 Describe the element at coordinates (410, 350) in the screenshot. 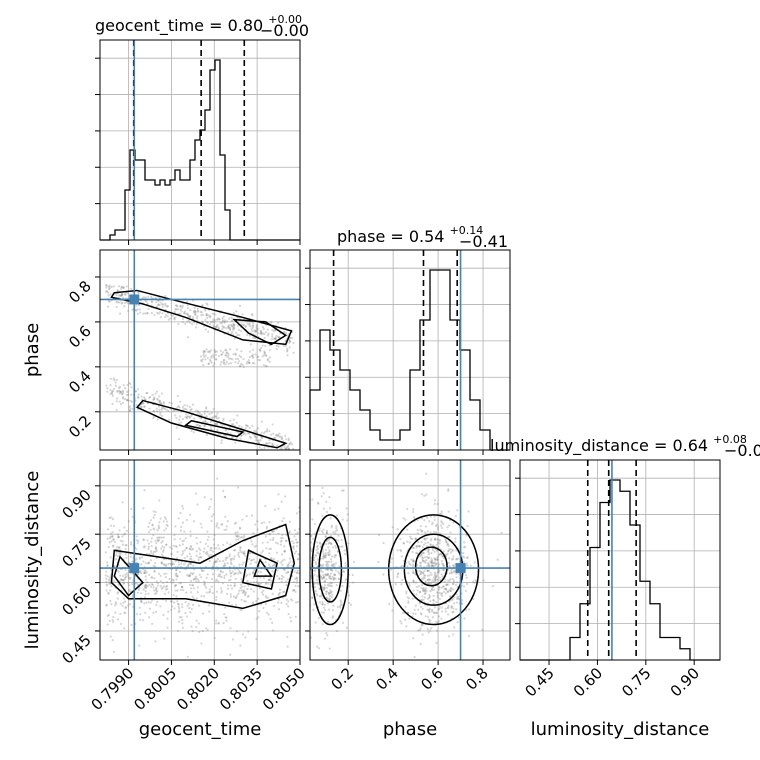

I see `hist-frame` at that location.